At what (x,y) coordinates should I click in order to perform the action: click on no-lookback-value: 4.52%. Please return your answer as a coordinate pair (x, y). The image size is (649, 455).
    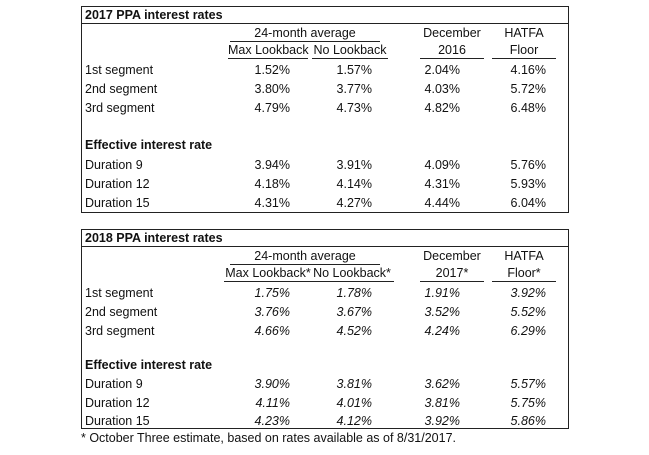
    Looking at the image, I should click on (354, 331).